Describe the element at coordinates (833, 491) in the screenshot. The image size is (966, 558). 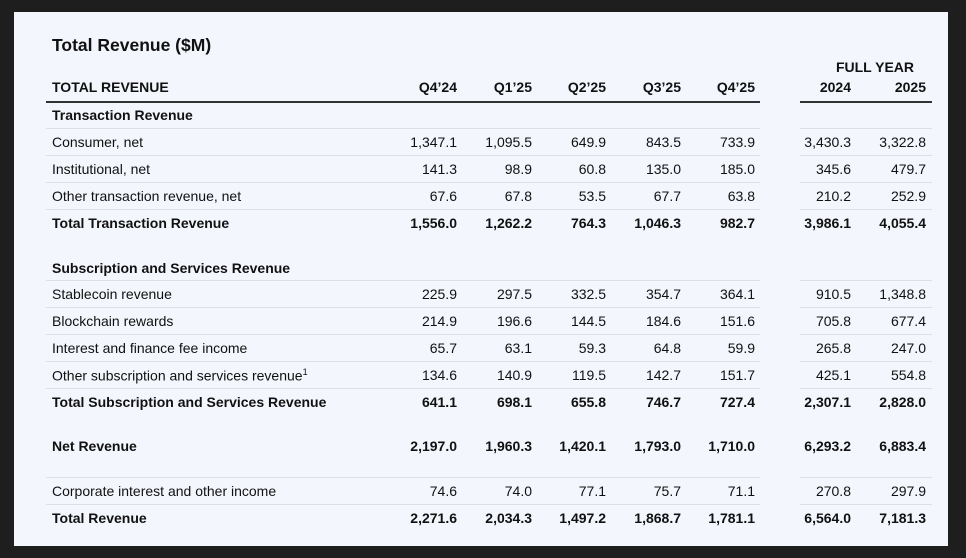
I see `cell-value: 270.8` at that location.